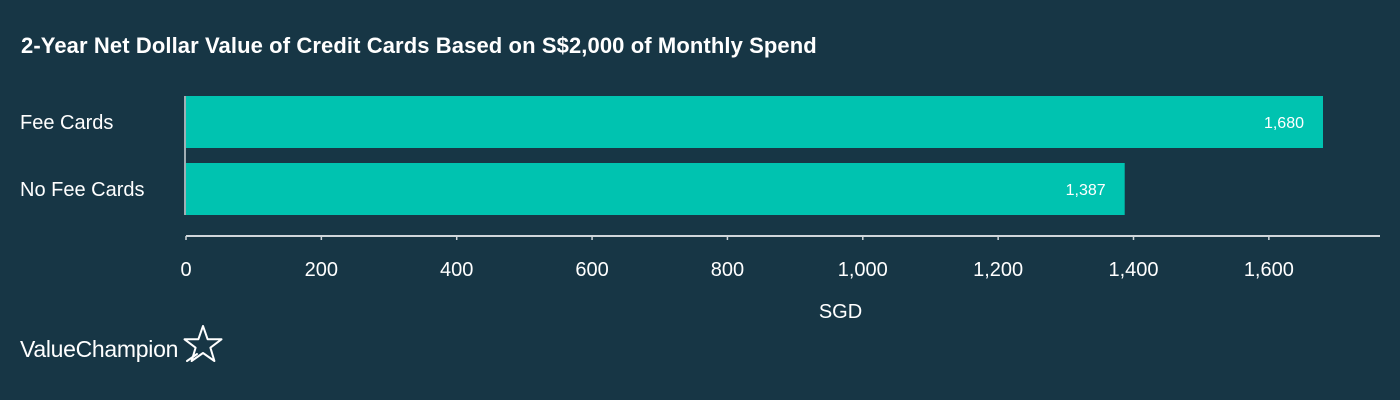 Image resolution: width=1400 pixels, height=400 pixels. What do you see at coordinates (66, 123) in the screenshot?
I see `category-label: Fee Cards` at bounding box center [66, 123].